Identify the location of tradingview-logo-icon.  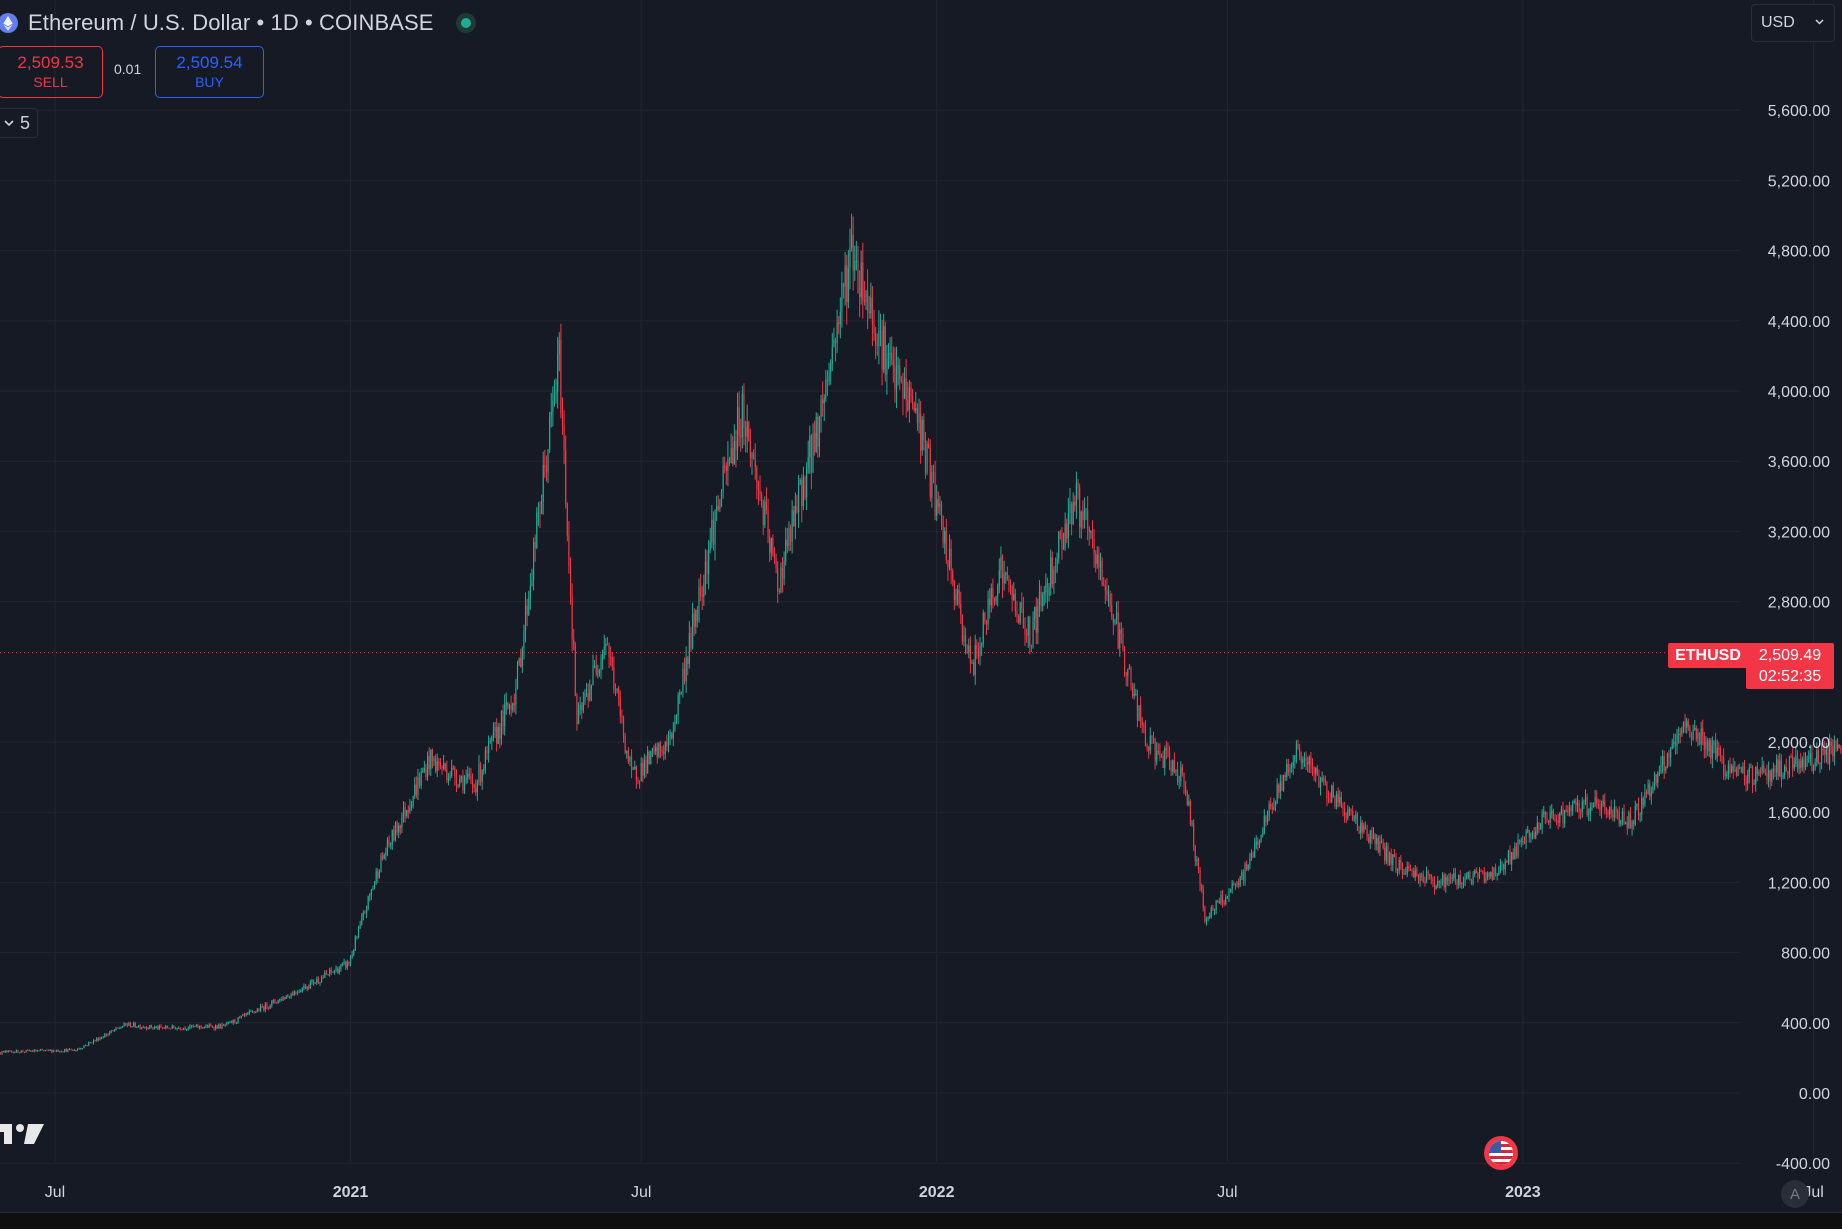
(23, 1134).